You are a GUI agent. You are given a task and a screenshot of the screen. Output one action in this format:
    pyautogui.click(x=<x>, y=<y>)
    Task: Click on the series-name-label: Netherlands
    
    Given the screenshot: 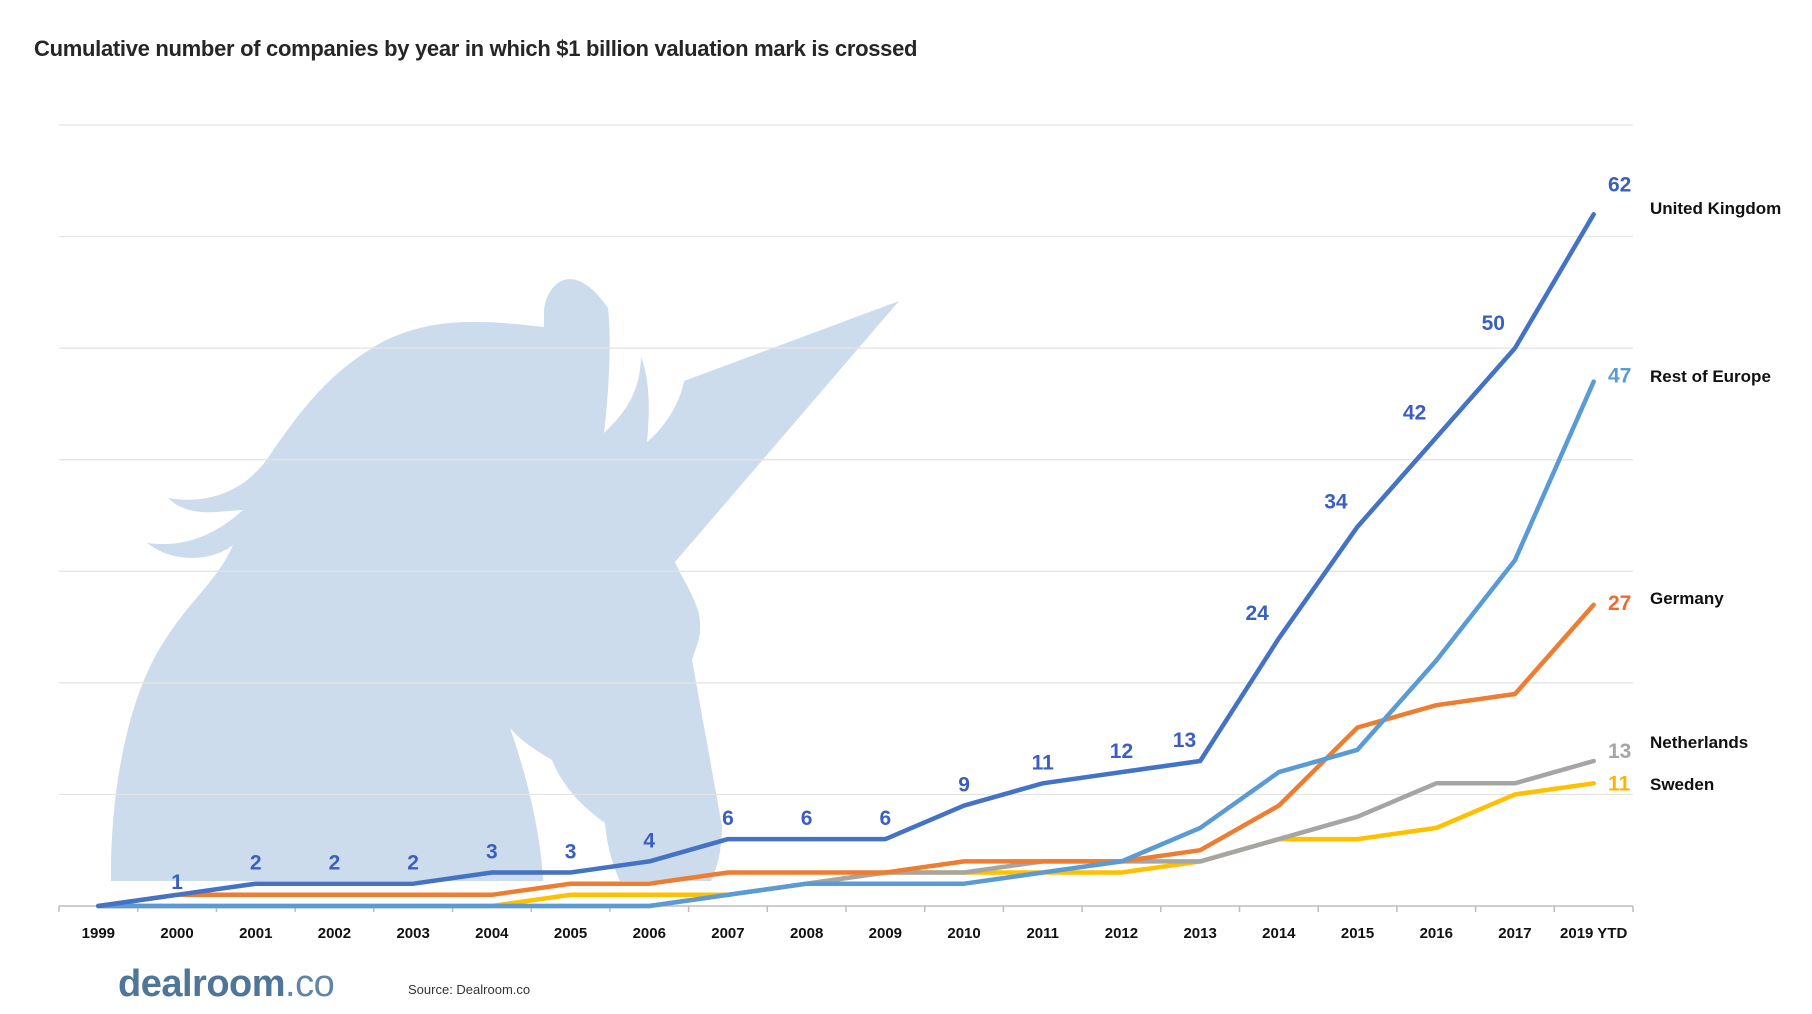 What is the action you would take?
    pyautogui.click(x=1699, y=742)
    